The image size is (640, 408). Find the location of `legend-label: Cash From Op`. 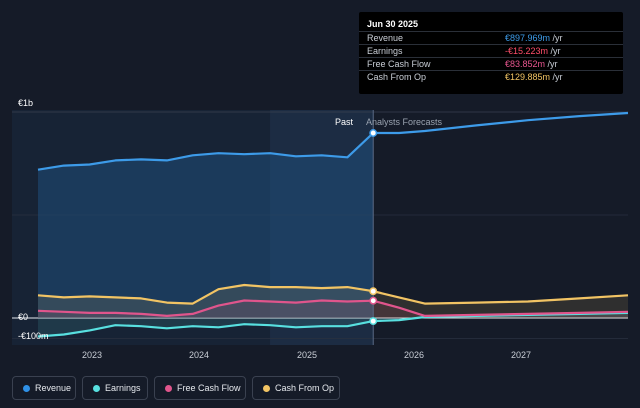

legend-label: Cash From Op is located at coordinates (305, 388).